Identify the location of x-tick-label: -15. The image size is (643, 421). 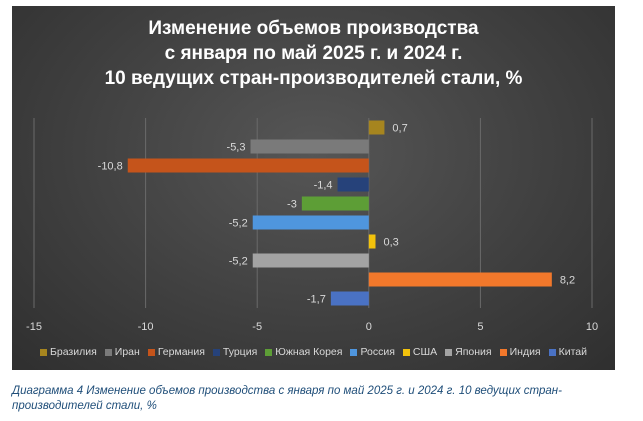
(34, 327).